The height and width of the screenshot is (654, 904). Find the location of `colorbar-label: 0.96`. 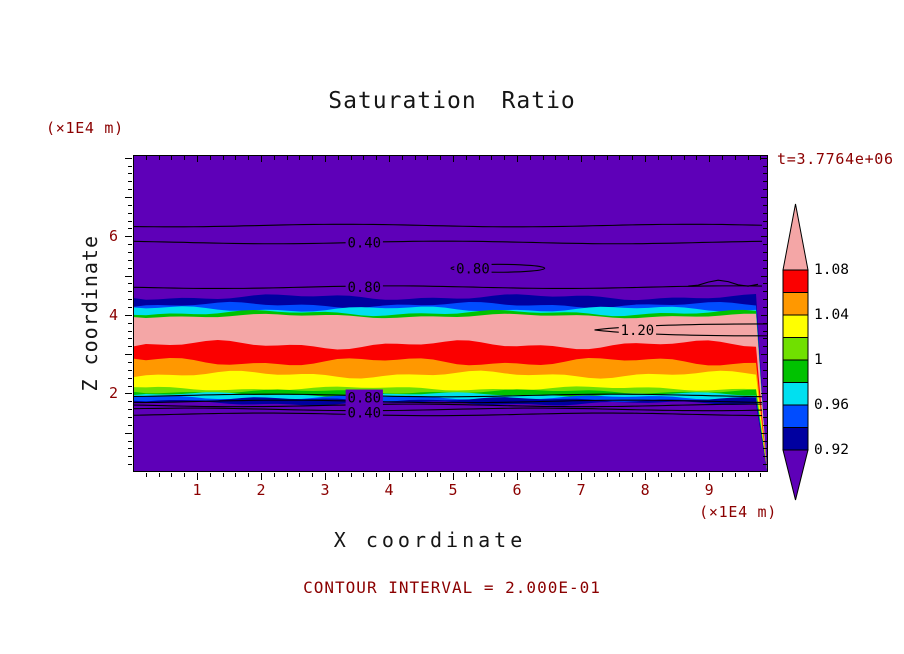

colorbar-label: 0.96 is located at coordinates (831, 405).